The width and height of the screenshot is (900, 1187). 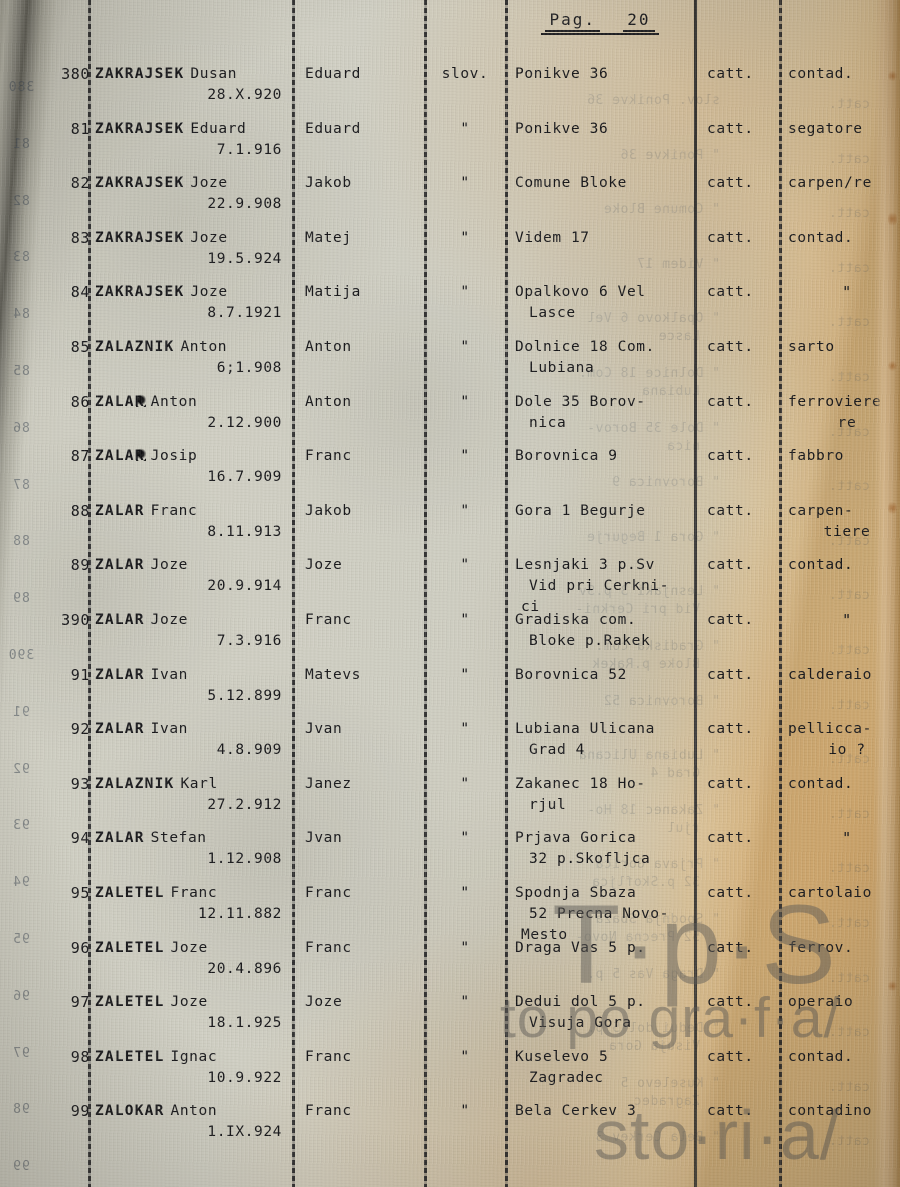 What do you see at coordinates (218, 128) in the screenshot?
I see `given-name: Eduard` at bounding box center [218, 128].